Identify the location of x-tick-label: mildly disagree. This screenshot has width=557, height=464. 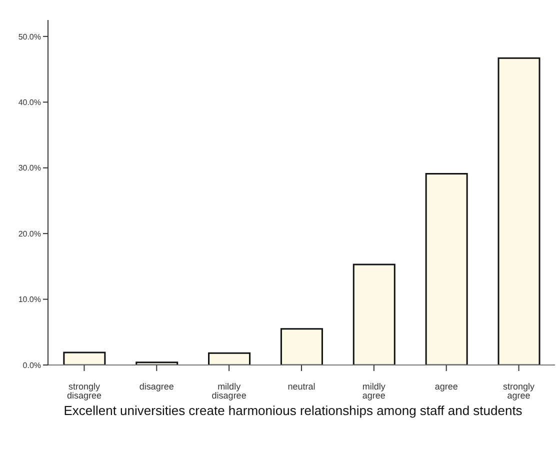
(229, 390).